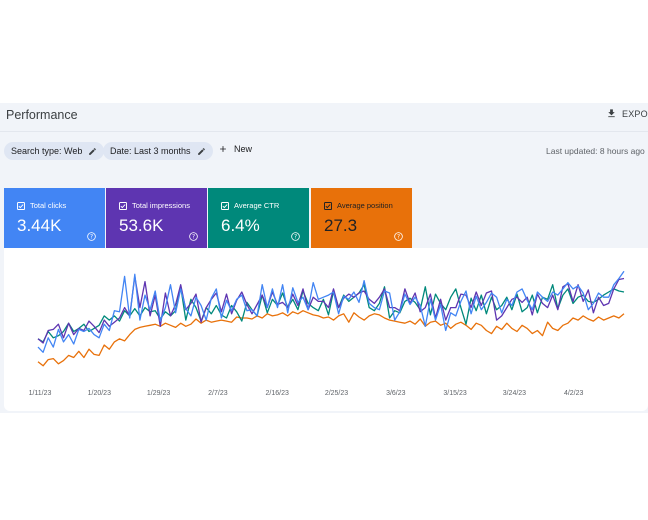 Image resolution: width=648 pixels, height=520 pixels. I want to click on new-filter-label: New, so click(243, 149).